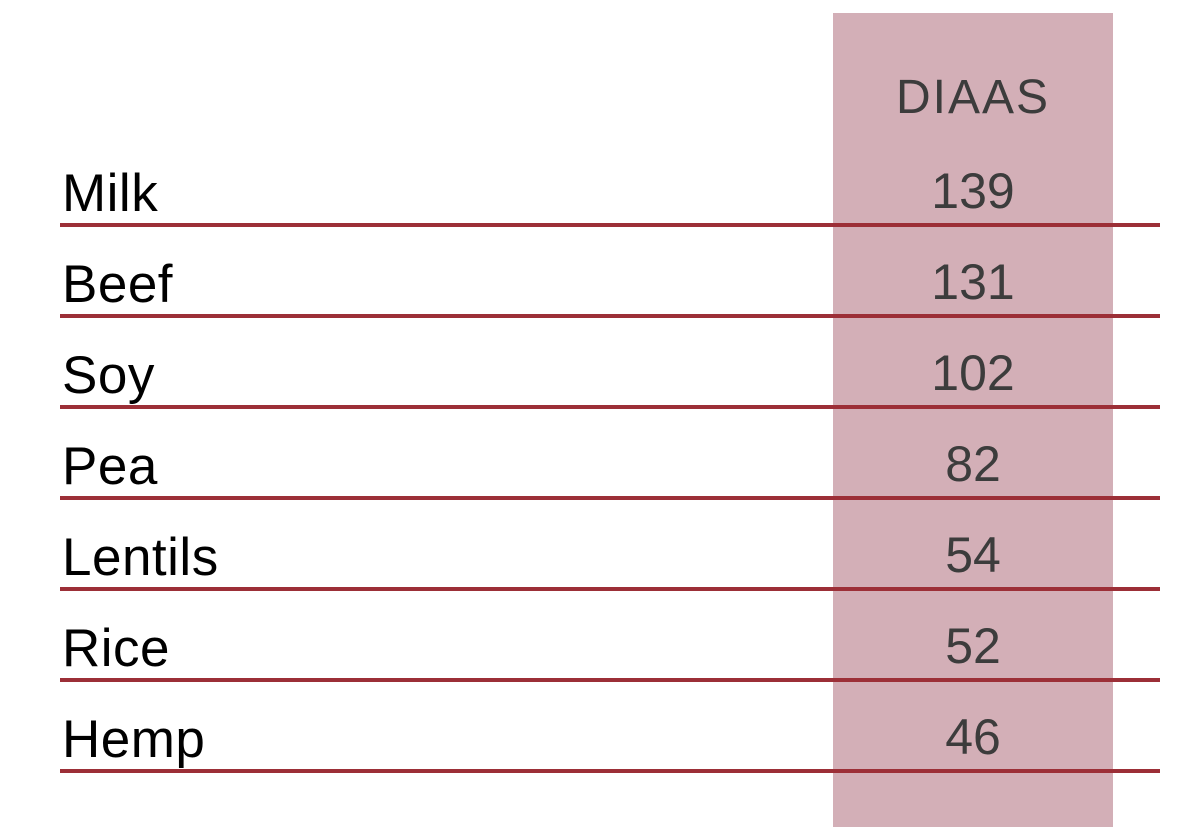 This screenshot has width=1200, height=838. What do you see at coordinates (610, 68) in the screenshot?
I see `table-header-row: DIAAS` at bounding box center [610, 68].